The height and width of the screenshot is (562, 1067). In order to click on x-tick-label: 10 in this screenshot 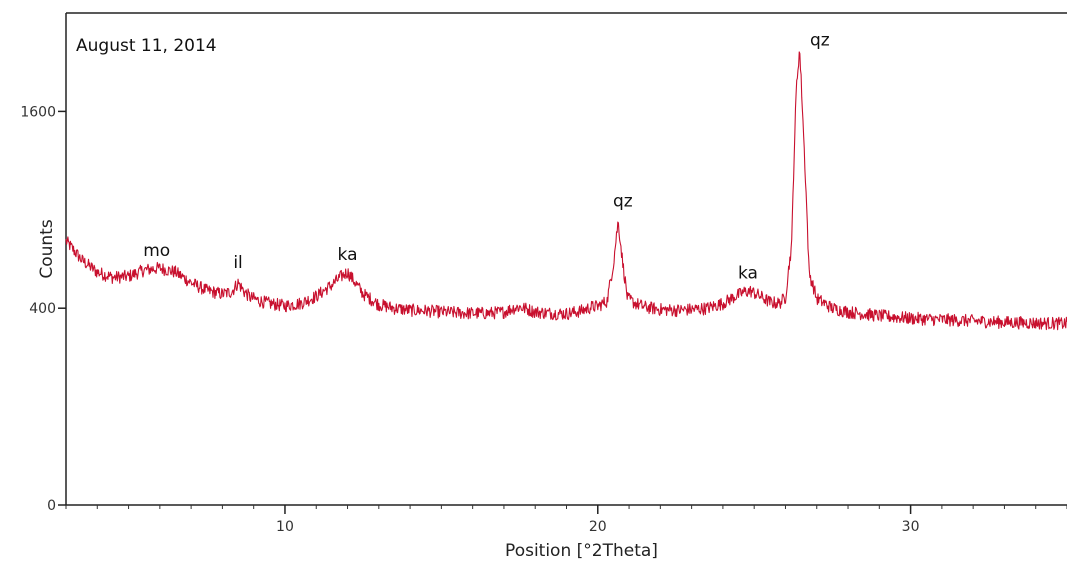, I will do `click(285, 527)`.